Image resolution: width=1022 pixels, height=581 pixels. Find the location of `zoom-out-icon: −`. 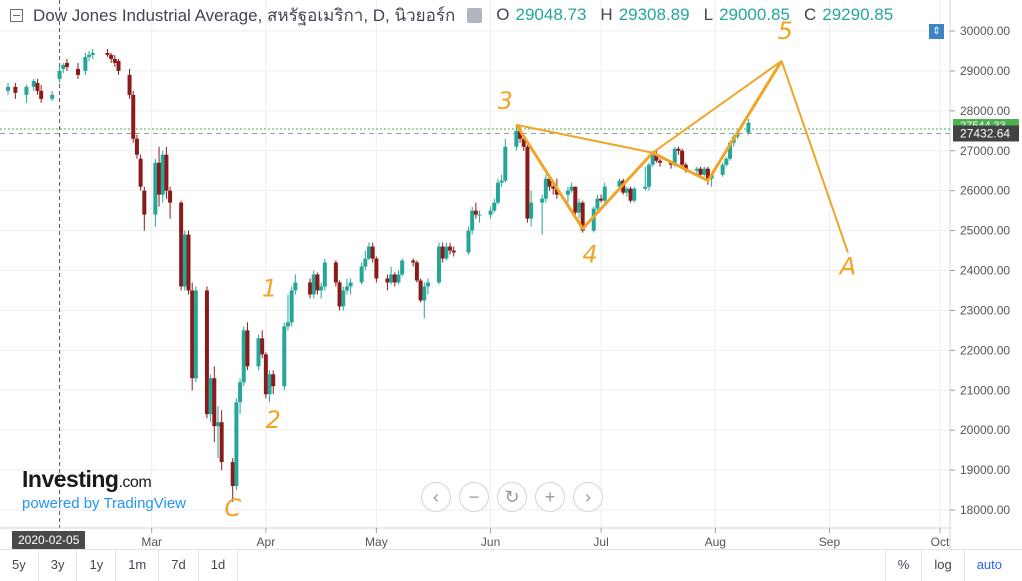

zoom-out-icon: − is located at coordinates (474, 497).